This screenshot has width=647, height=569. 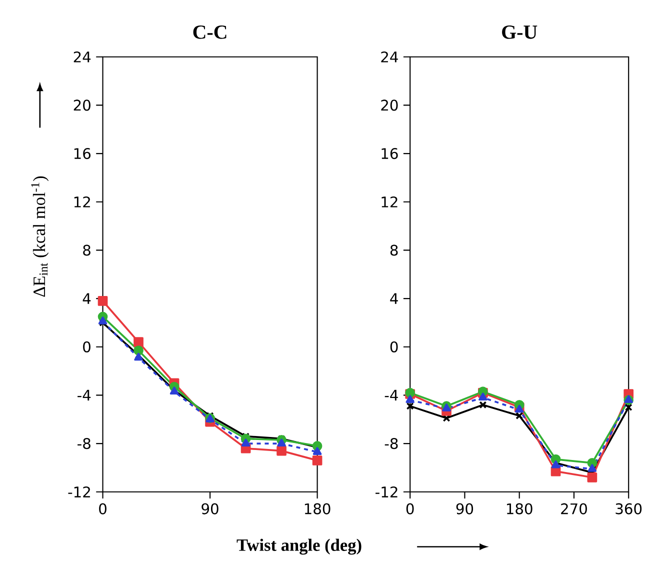 What do you see at coordinates (209, 32) in the screenshot?
I see `chart-title: C-C` at bounding box center [209, 32].